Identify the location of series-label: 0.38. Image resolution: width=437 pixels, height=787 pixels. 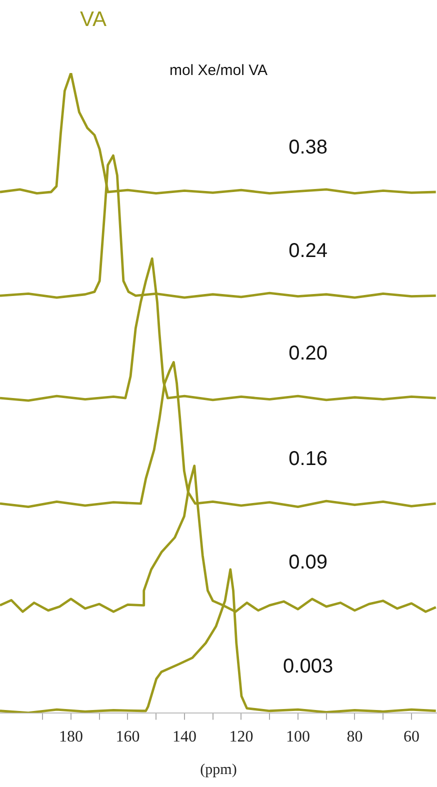
(308, 147).